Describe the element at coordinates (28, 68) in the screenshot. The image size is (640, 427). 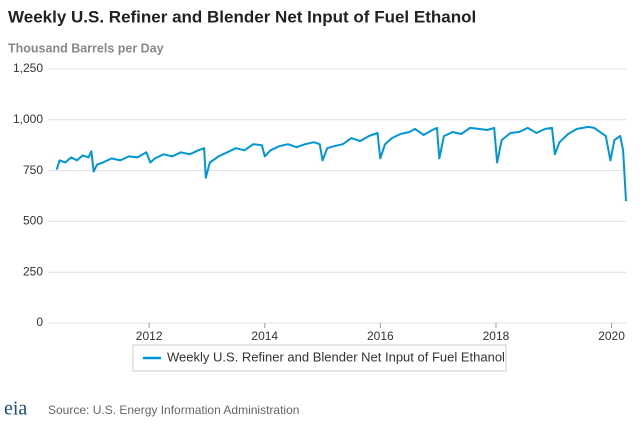
I see `y-tick-label: 1,250` at that location.